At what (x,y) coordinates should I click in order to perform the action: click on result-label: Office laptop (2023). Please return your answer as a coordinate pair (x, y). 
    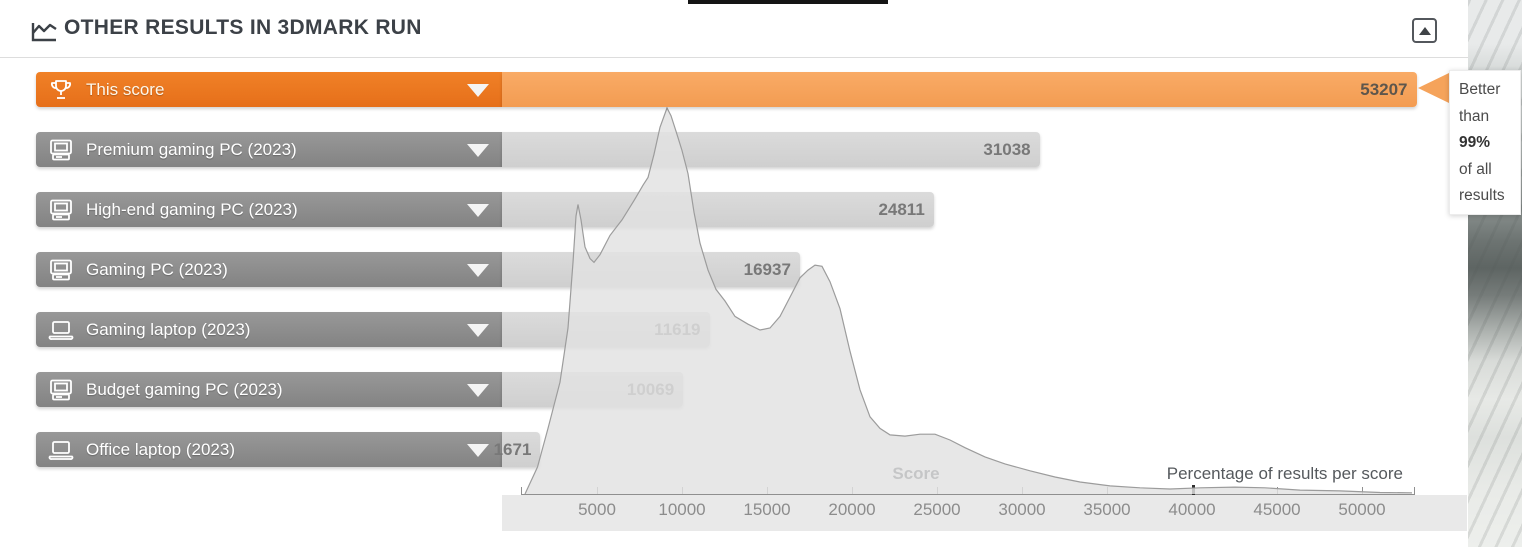
    Looking at the image, I should click on (160, 449).